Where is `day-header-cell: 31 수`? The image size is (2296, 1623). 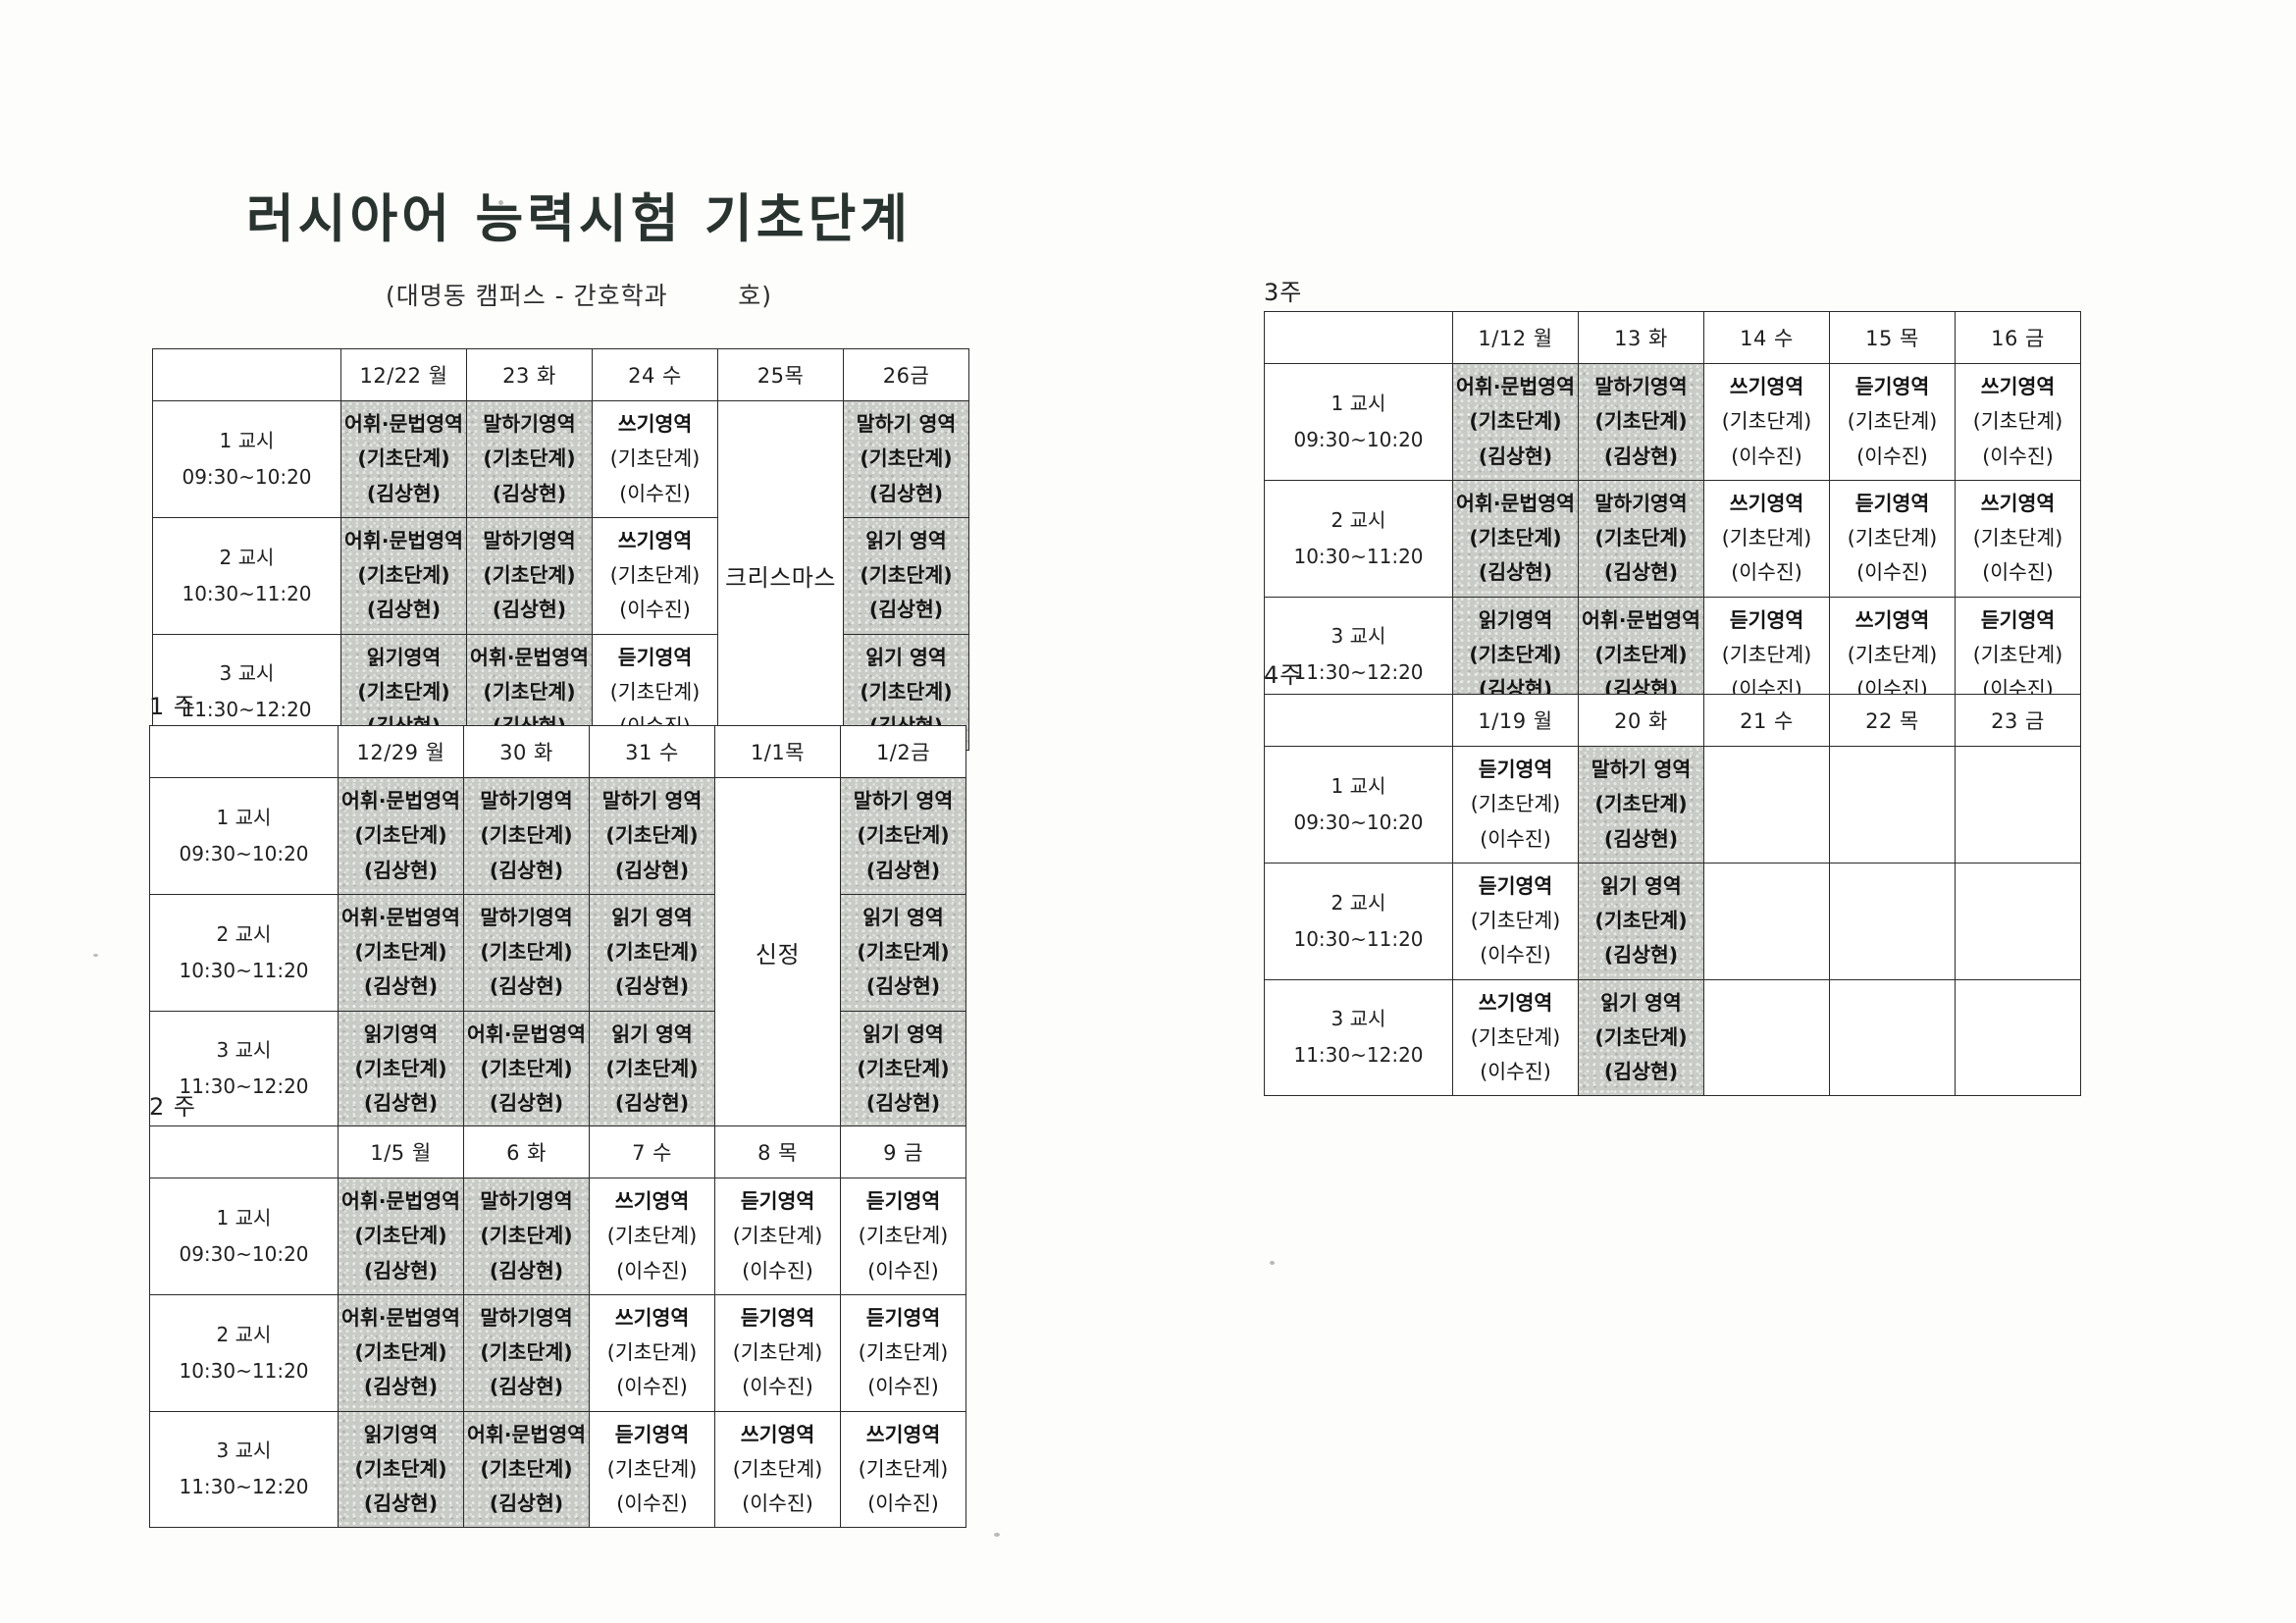
day-header-cell: 31 수 is located at coordinates (652, 751).